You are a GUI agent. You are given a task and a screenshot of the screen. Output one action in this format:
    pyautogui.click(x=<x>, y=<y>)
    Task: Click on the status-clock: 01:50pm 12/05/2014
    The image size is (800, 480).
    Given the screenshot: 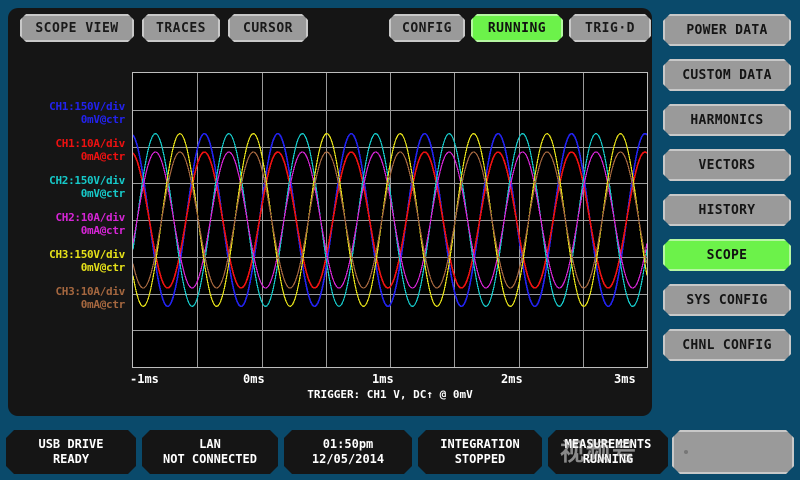 What is the action you would take?
    pyautogui.click(x=348, y=452)
    